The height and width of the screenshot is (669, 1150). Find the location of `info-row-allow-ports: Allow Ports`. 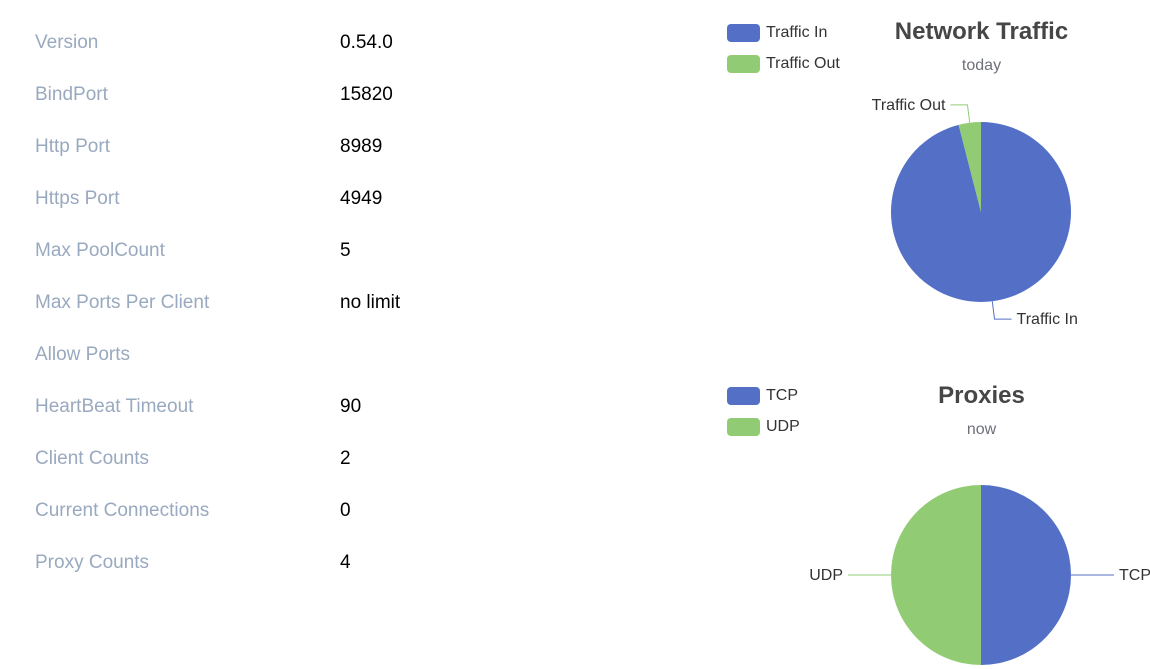

info-row-allow-ports: Allow Ports is located at coordinates (355, 355).